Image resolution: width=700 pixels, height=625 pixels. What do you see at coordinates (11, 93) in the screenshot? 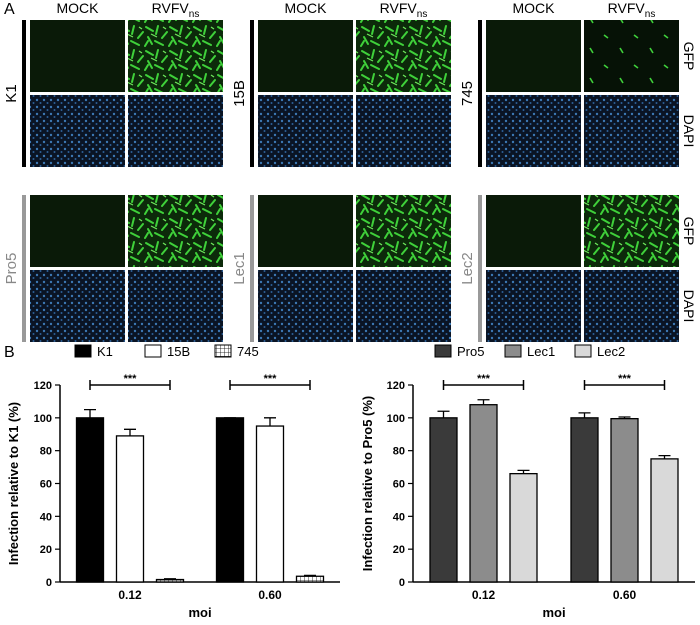
I see `cell-line-label: K1` at bounding box center [11, 93].